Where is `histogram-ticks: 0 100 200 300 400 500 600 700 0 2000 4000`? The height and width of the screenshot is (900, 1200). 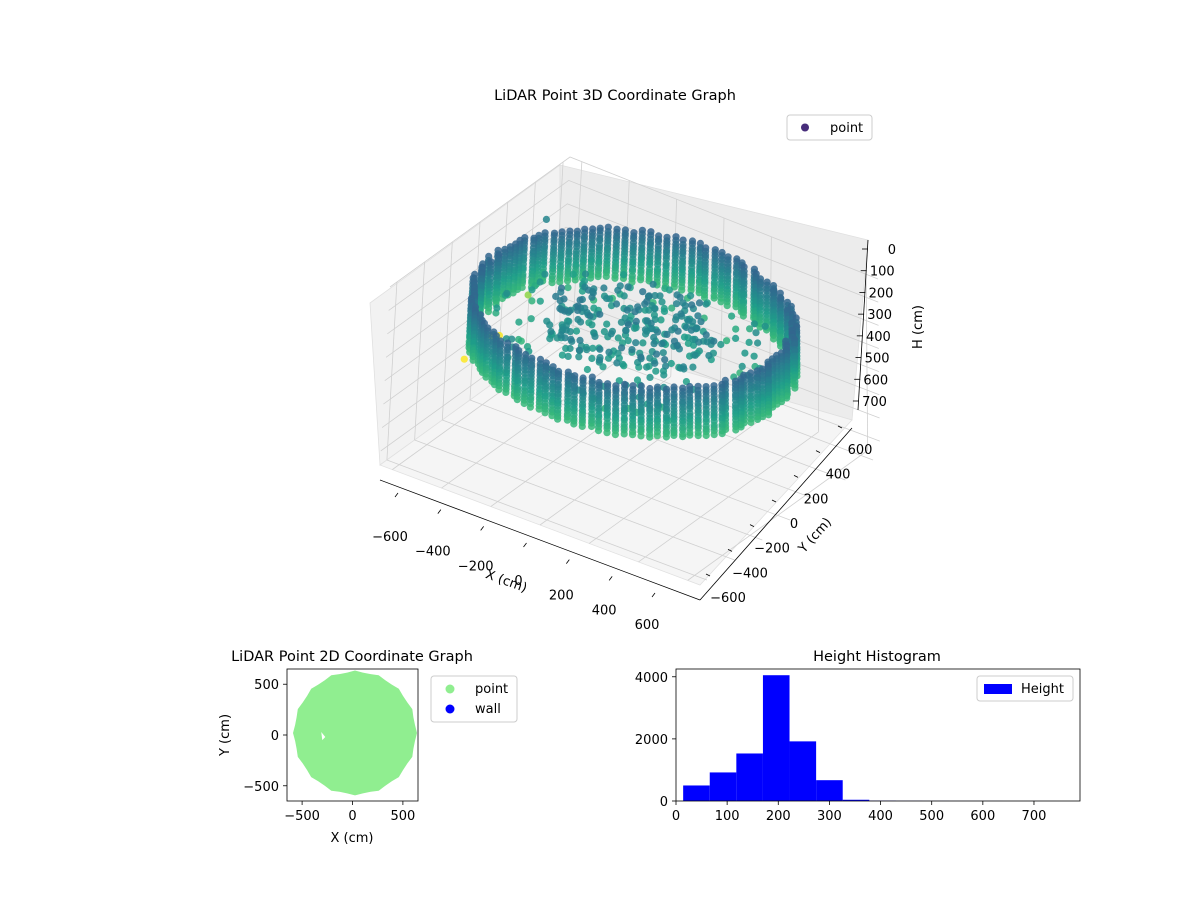
histogram-ticks: 0 100 200 300 400 500 600 700 0 2000 4000 is located at coordinates (840, 747).